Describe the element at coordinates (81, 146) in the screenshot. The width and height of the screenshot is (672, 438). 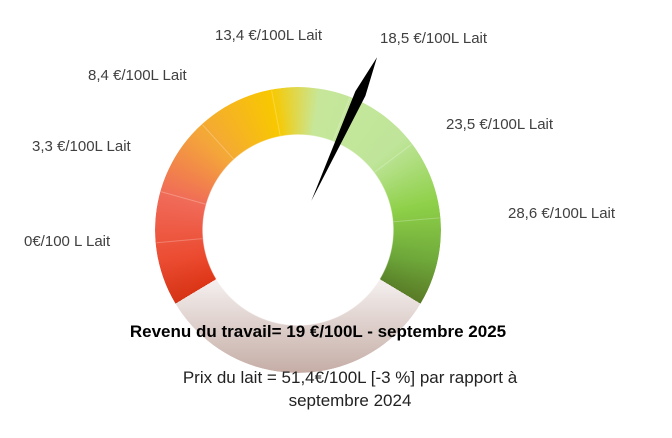
I see `tick-label: 3,3 €/100L Lait` at that location.